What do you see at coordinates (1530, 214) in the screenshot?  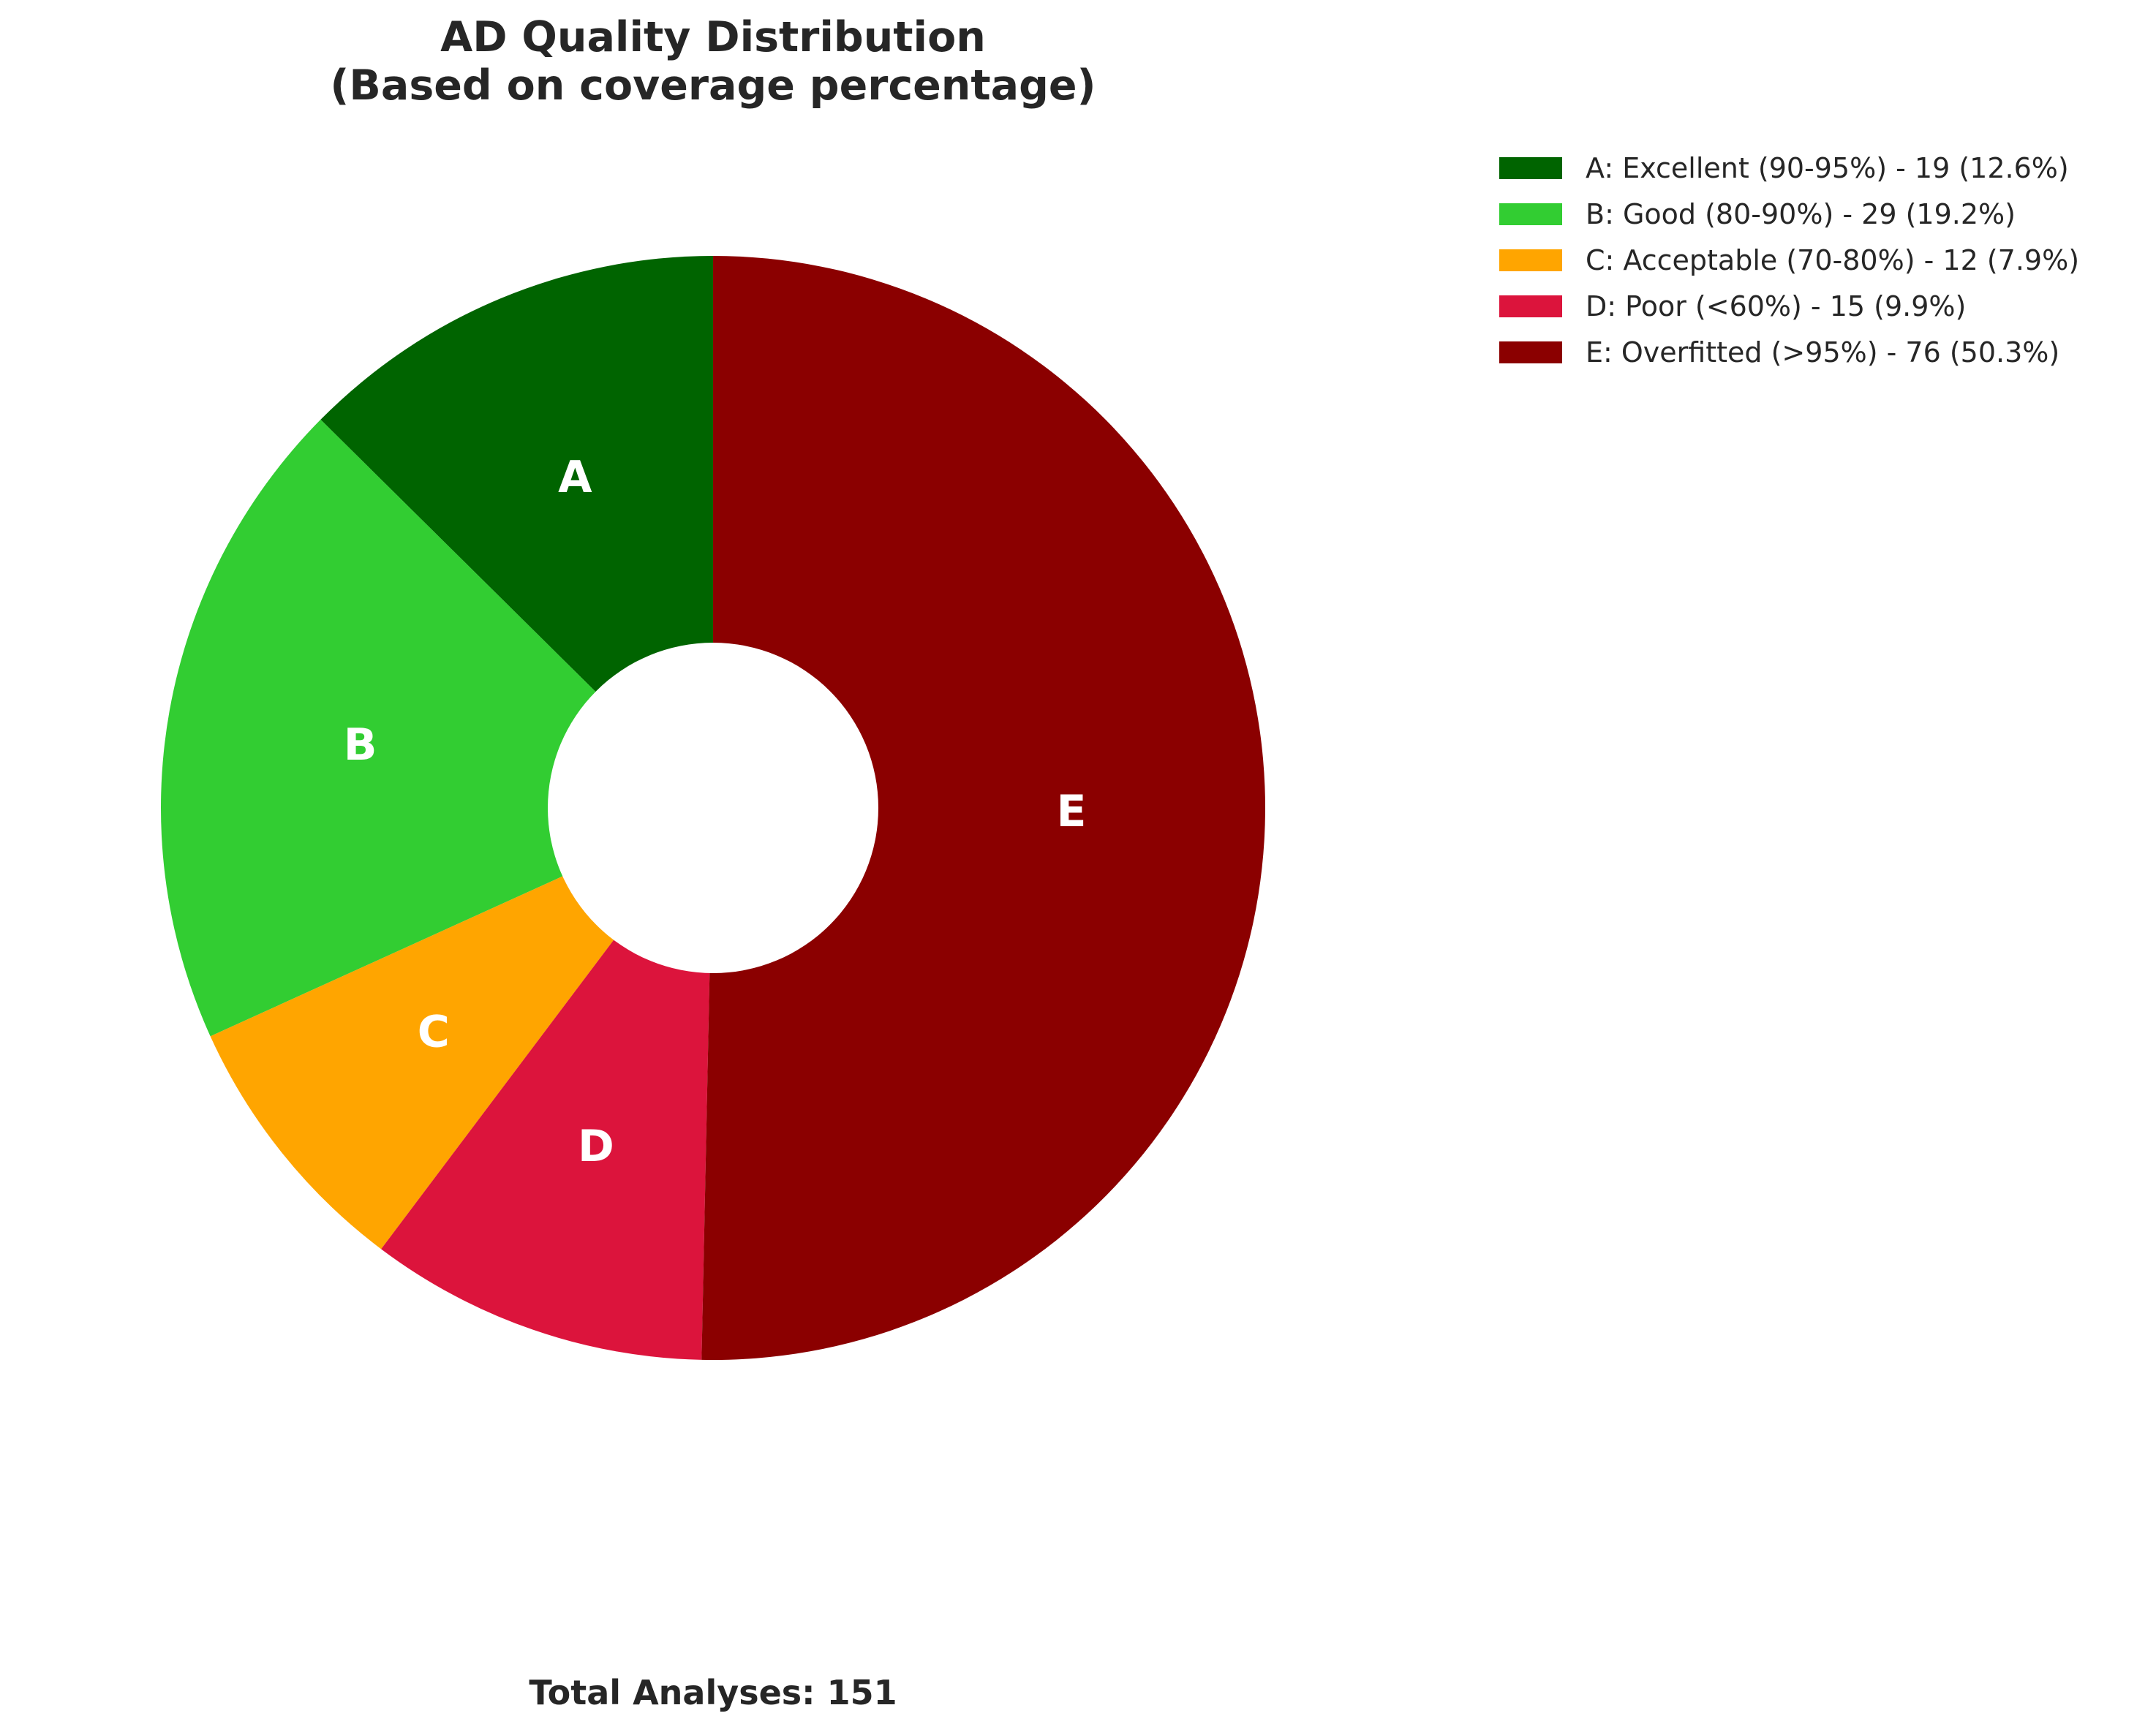 I see `legend-swatch-b` at bounding box center [1530, 214].